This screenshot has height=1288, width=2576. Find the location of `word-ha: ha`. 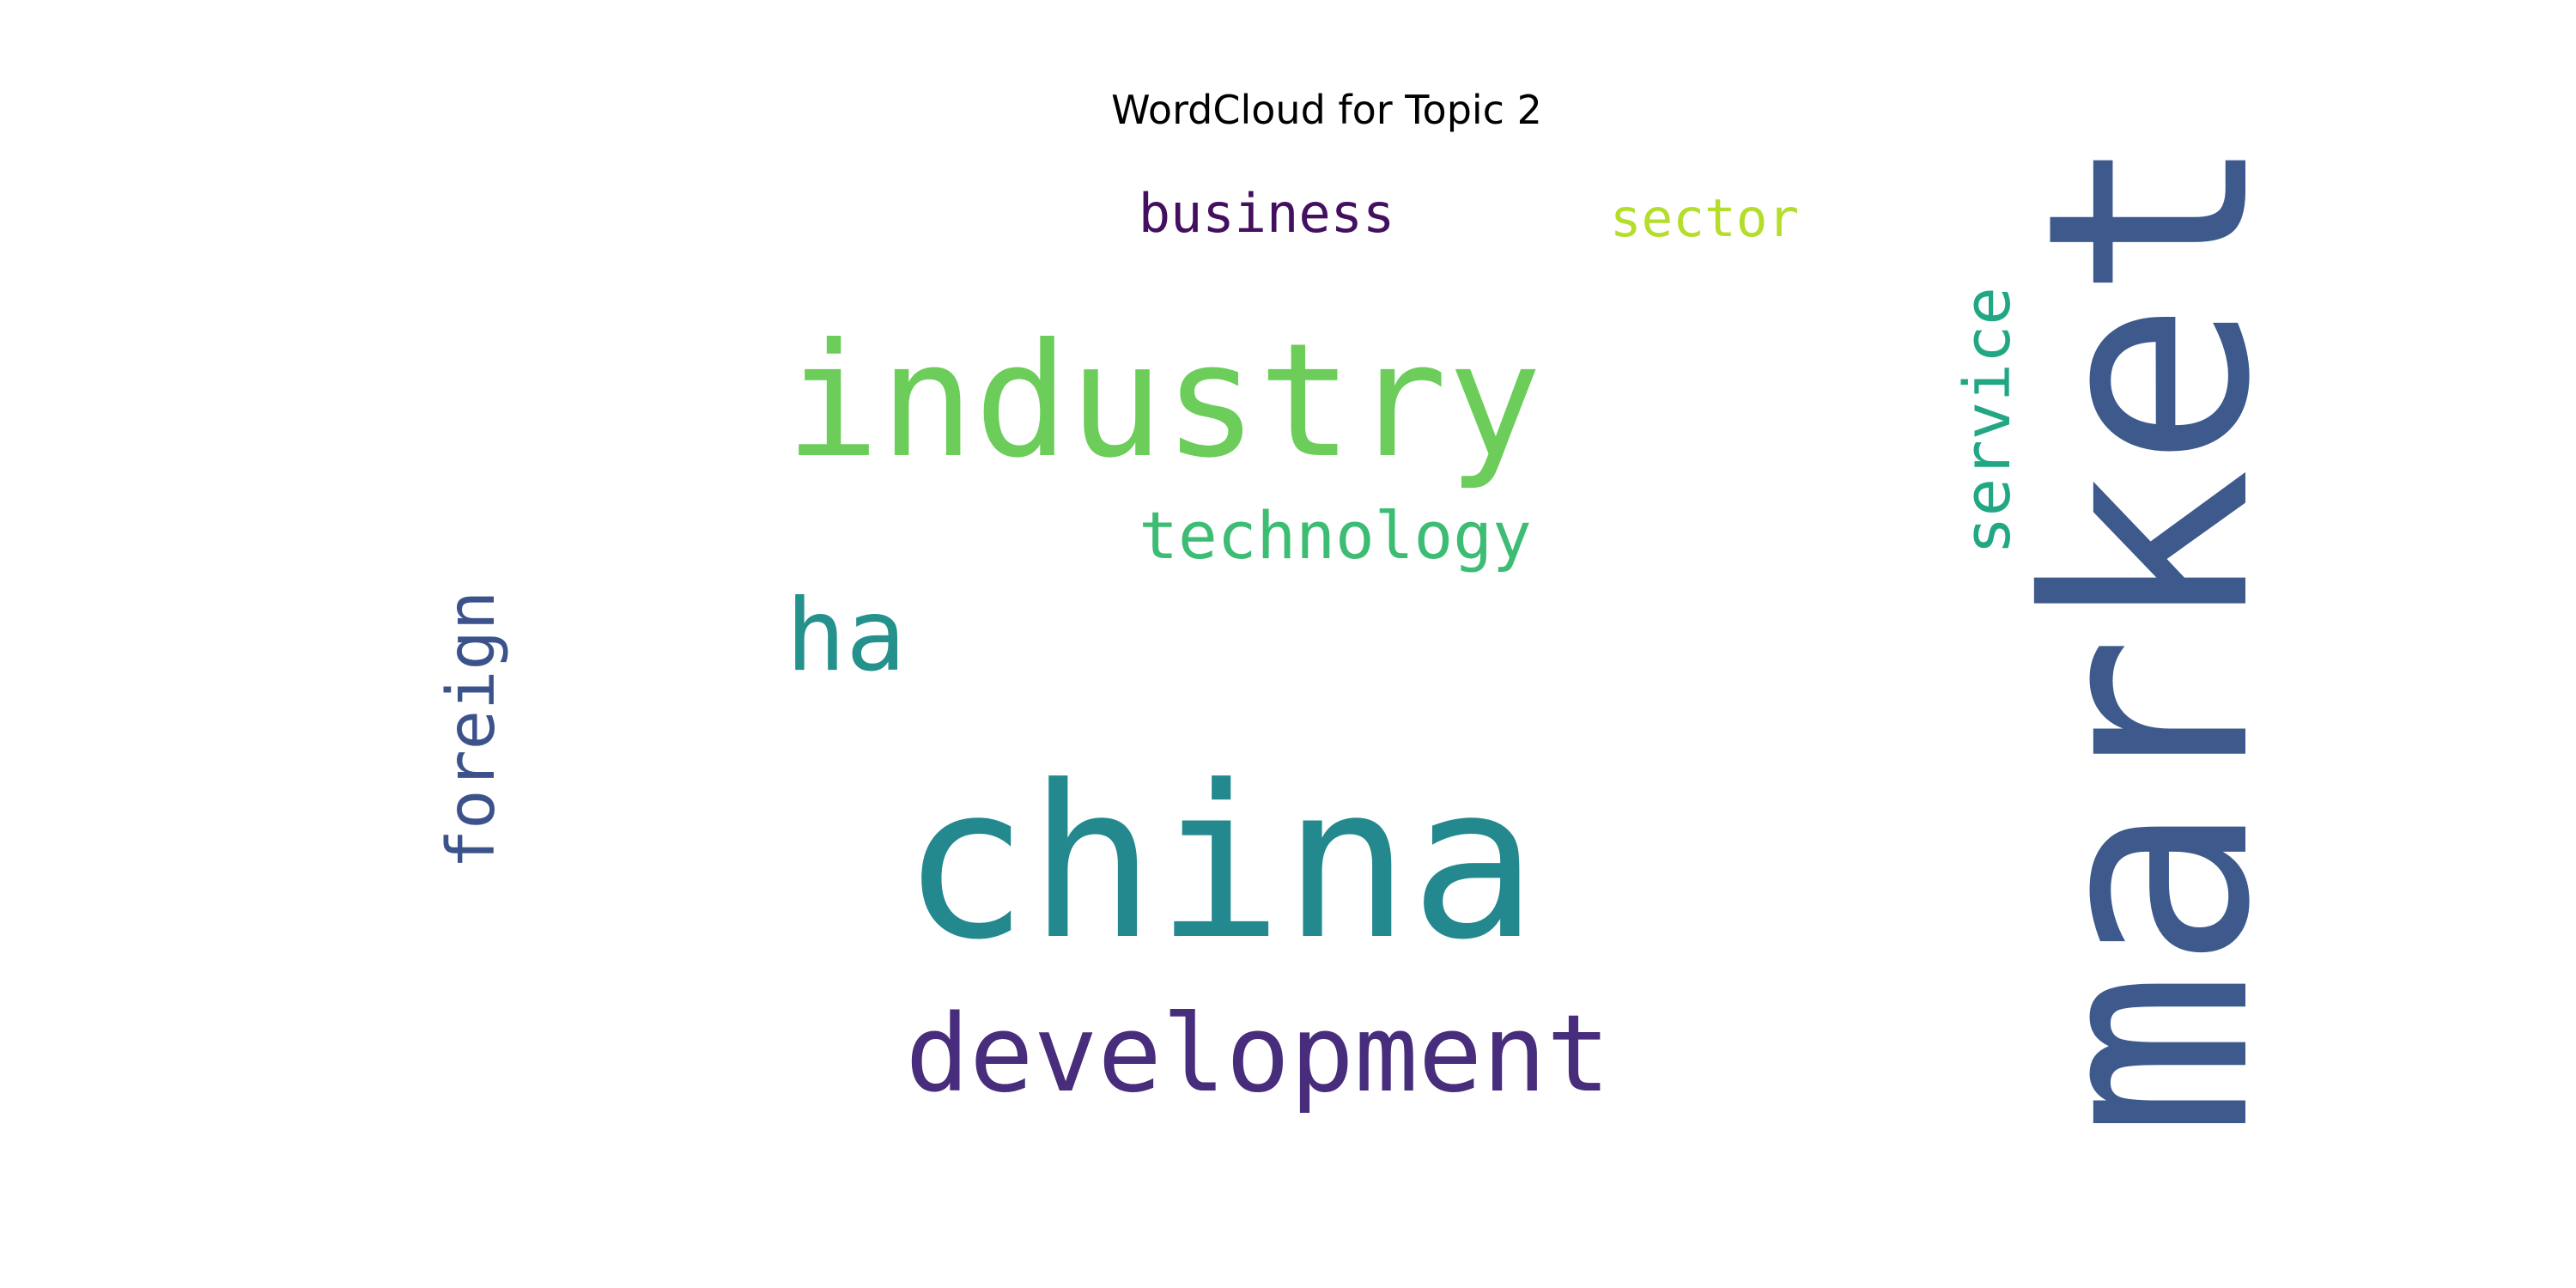

word-ha: ha is located at coordinates (846, 636).